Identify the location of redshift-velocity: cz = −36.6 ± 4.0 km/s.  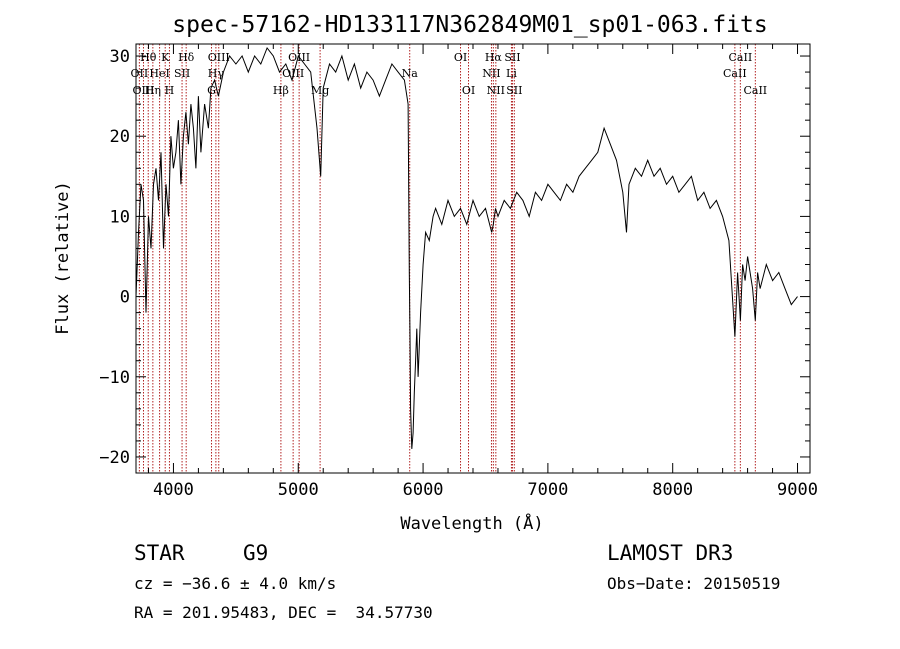
(235, 583).